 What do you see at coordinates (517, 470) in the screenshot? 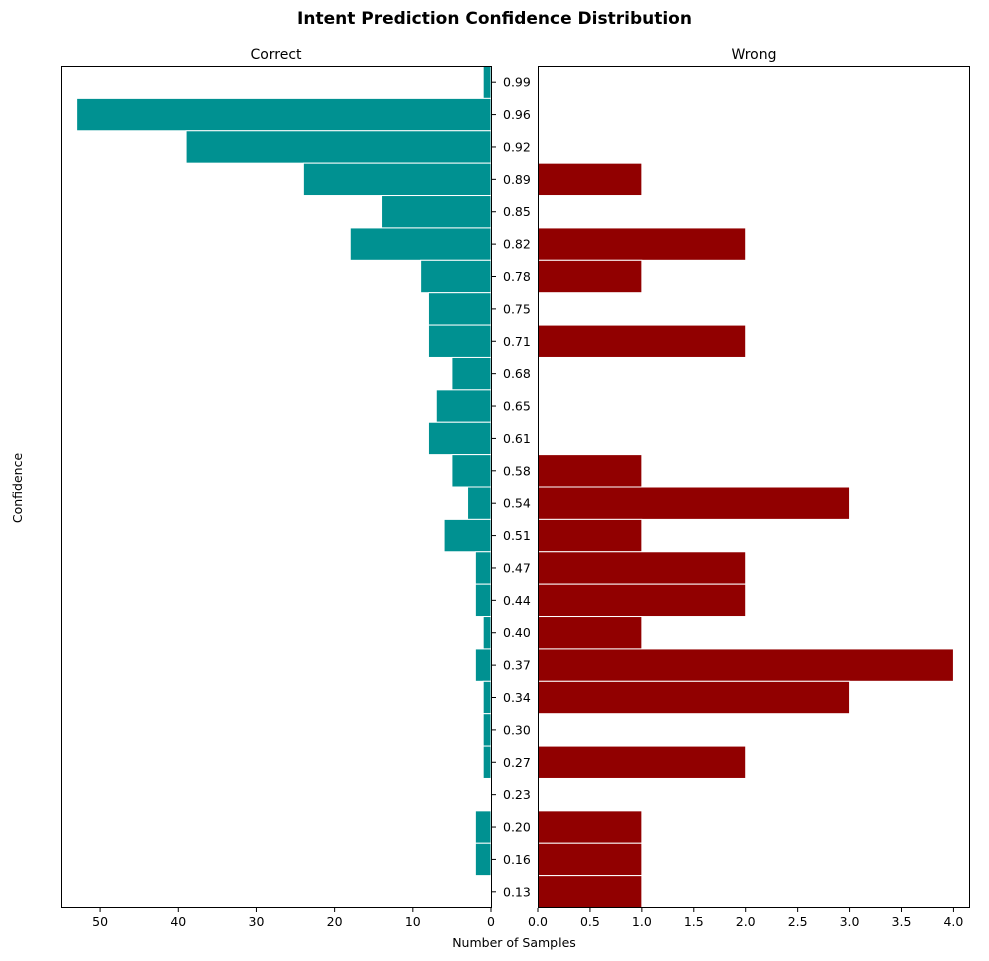
I see `y-tick-label-0.58: 0.58` at bounding box center [517, 470].